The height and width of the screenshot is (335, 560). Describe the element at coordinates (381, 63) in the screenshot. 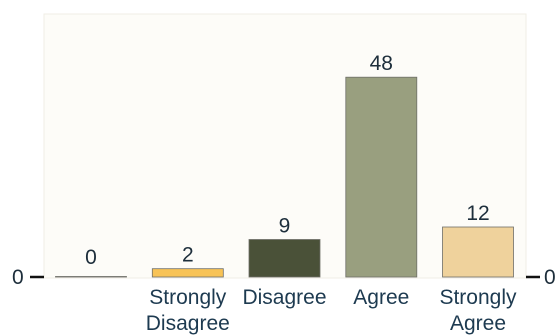

I see `value-label-3: 48` at that location.